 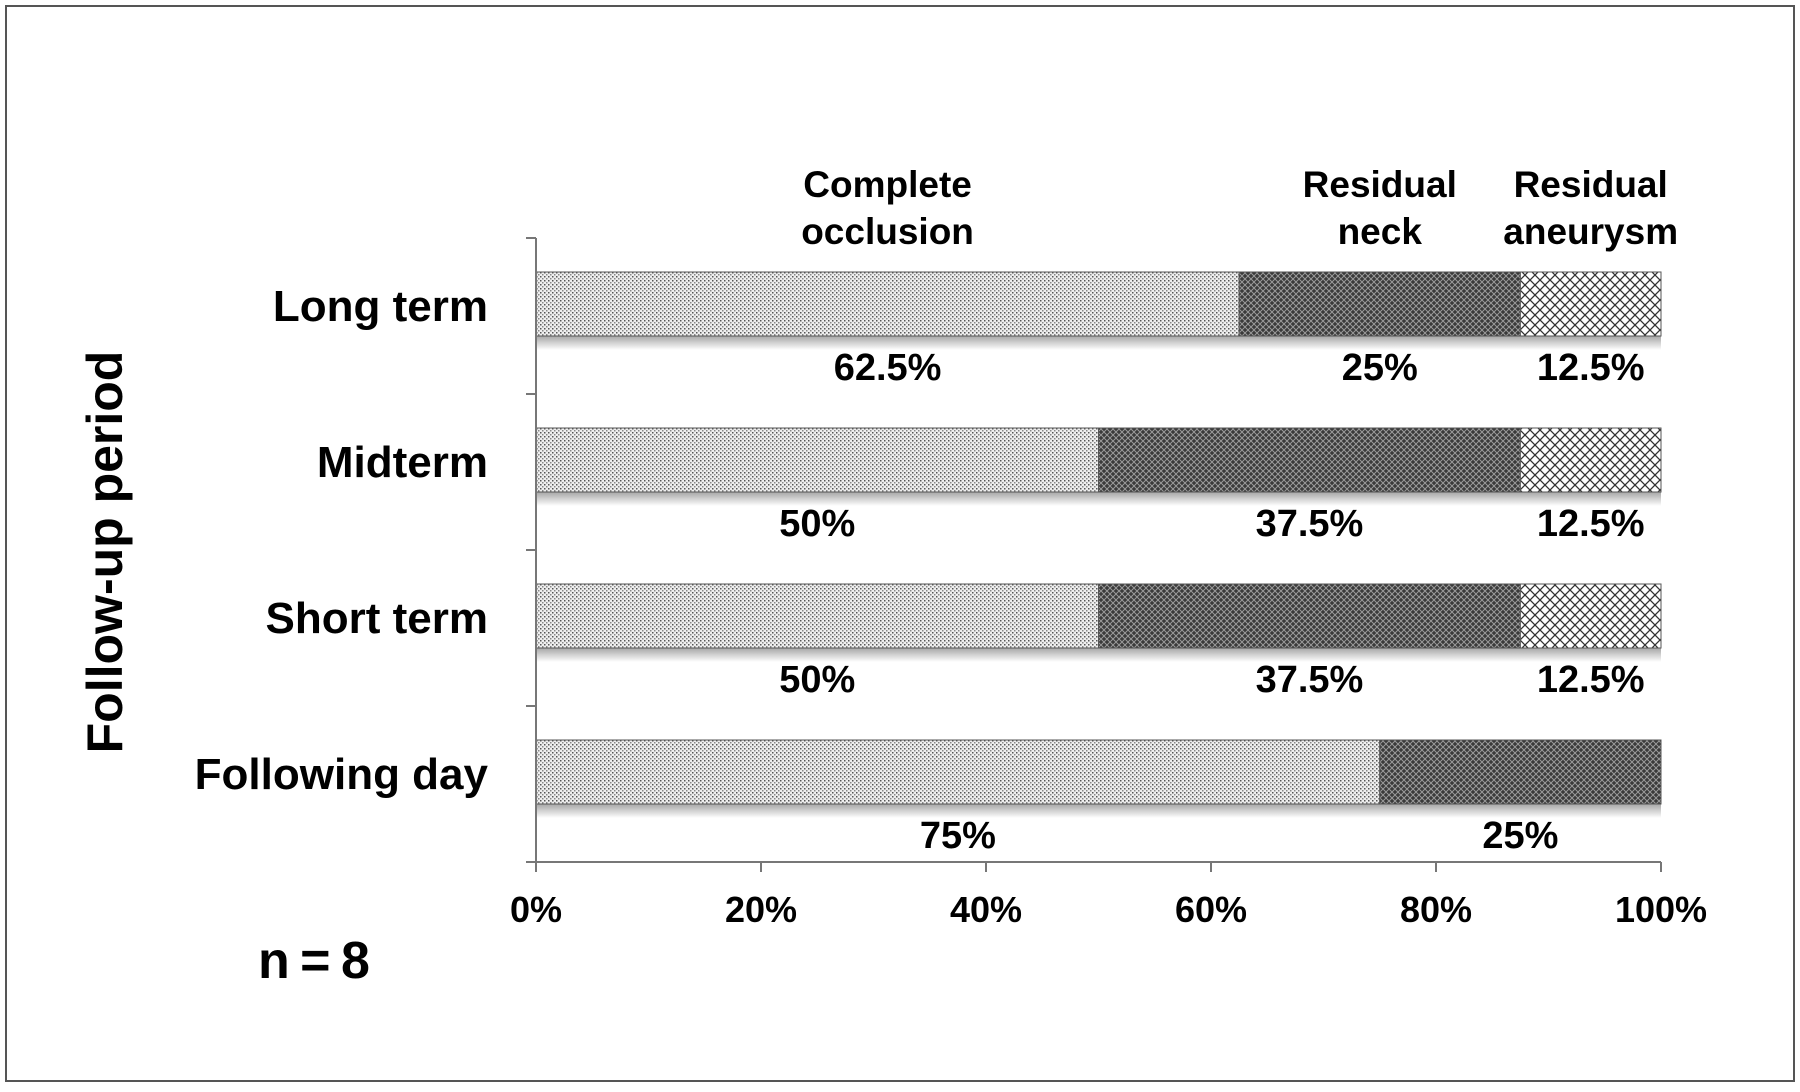 What do you see at coordinates (958, 836) in the screenshot?
I see `data-label-complete-occlusion-following-day: 75%` at bounding box center [958, 836].